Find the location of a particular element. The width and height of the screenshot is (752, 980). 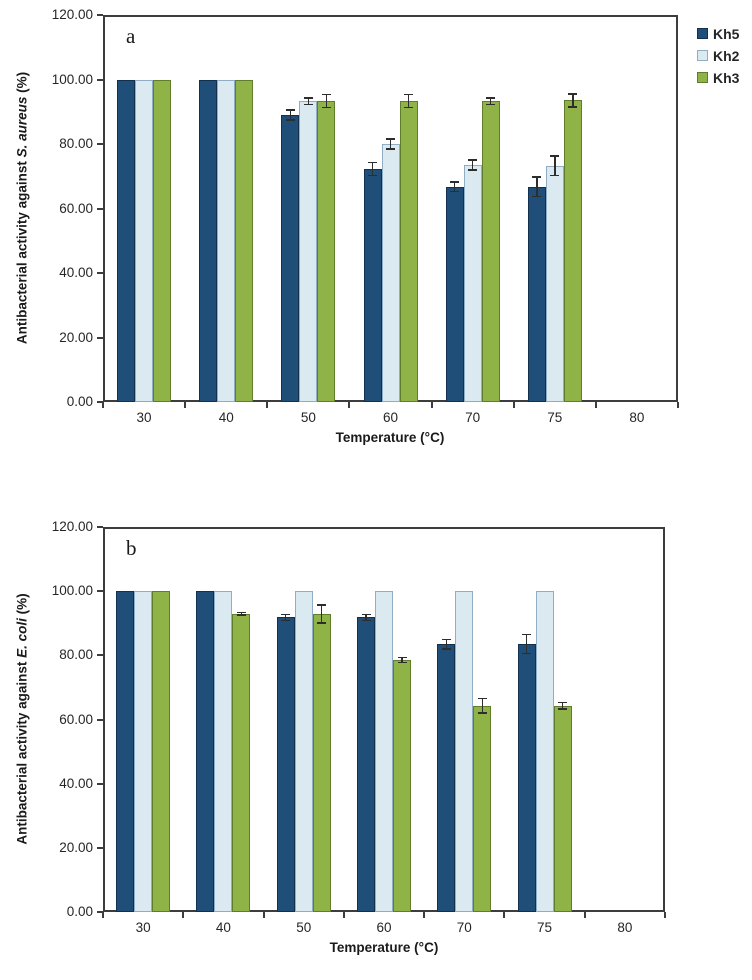

legend-swatch-icon is located at coordinates (702, 77).